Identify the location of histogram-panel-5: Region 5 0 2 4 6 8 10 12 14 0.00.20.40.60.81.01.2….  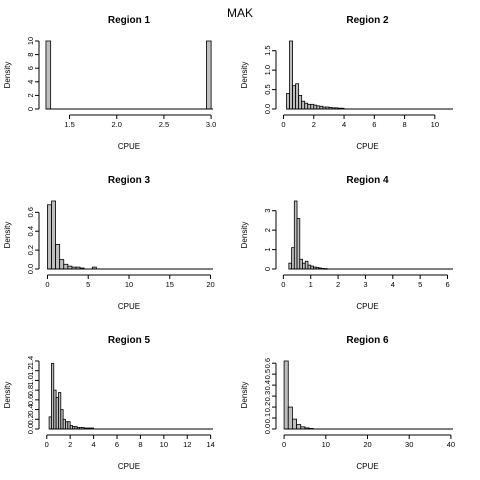
(109, 403).